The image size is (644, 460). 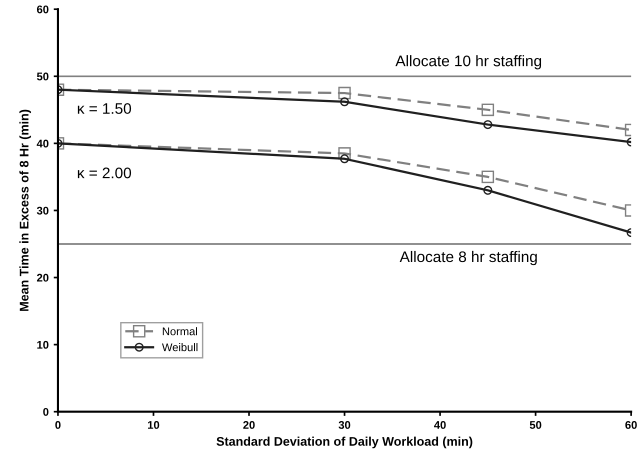 What do you see at coordinates (468, 258) in the screenshot?
I see `ref-line-label: Allocate 8 hr staffing` at bounding box center [468, 258].